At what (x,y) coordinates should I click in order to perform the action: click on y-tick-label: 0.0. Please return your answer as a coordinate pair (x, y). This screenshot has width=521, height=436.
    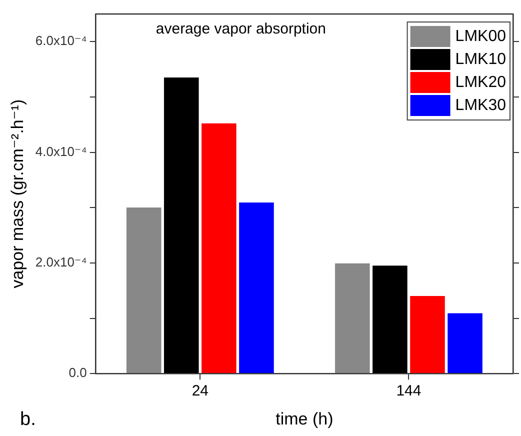
    Looking at the image, I should click on (77, 372).